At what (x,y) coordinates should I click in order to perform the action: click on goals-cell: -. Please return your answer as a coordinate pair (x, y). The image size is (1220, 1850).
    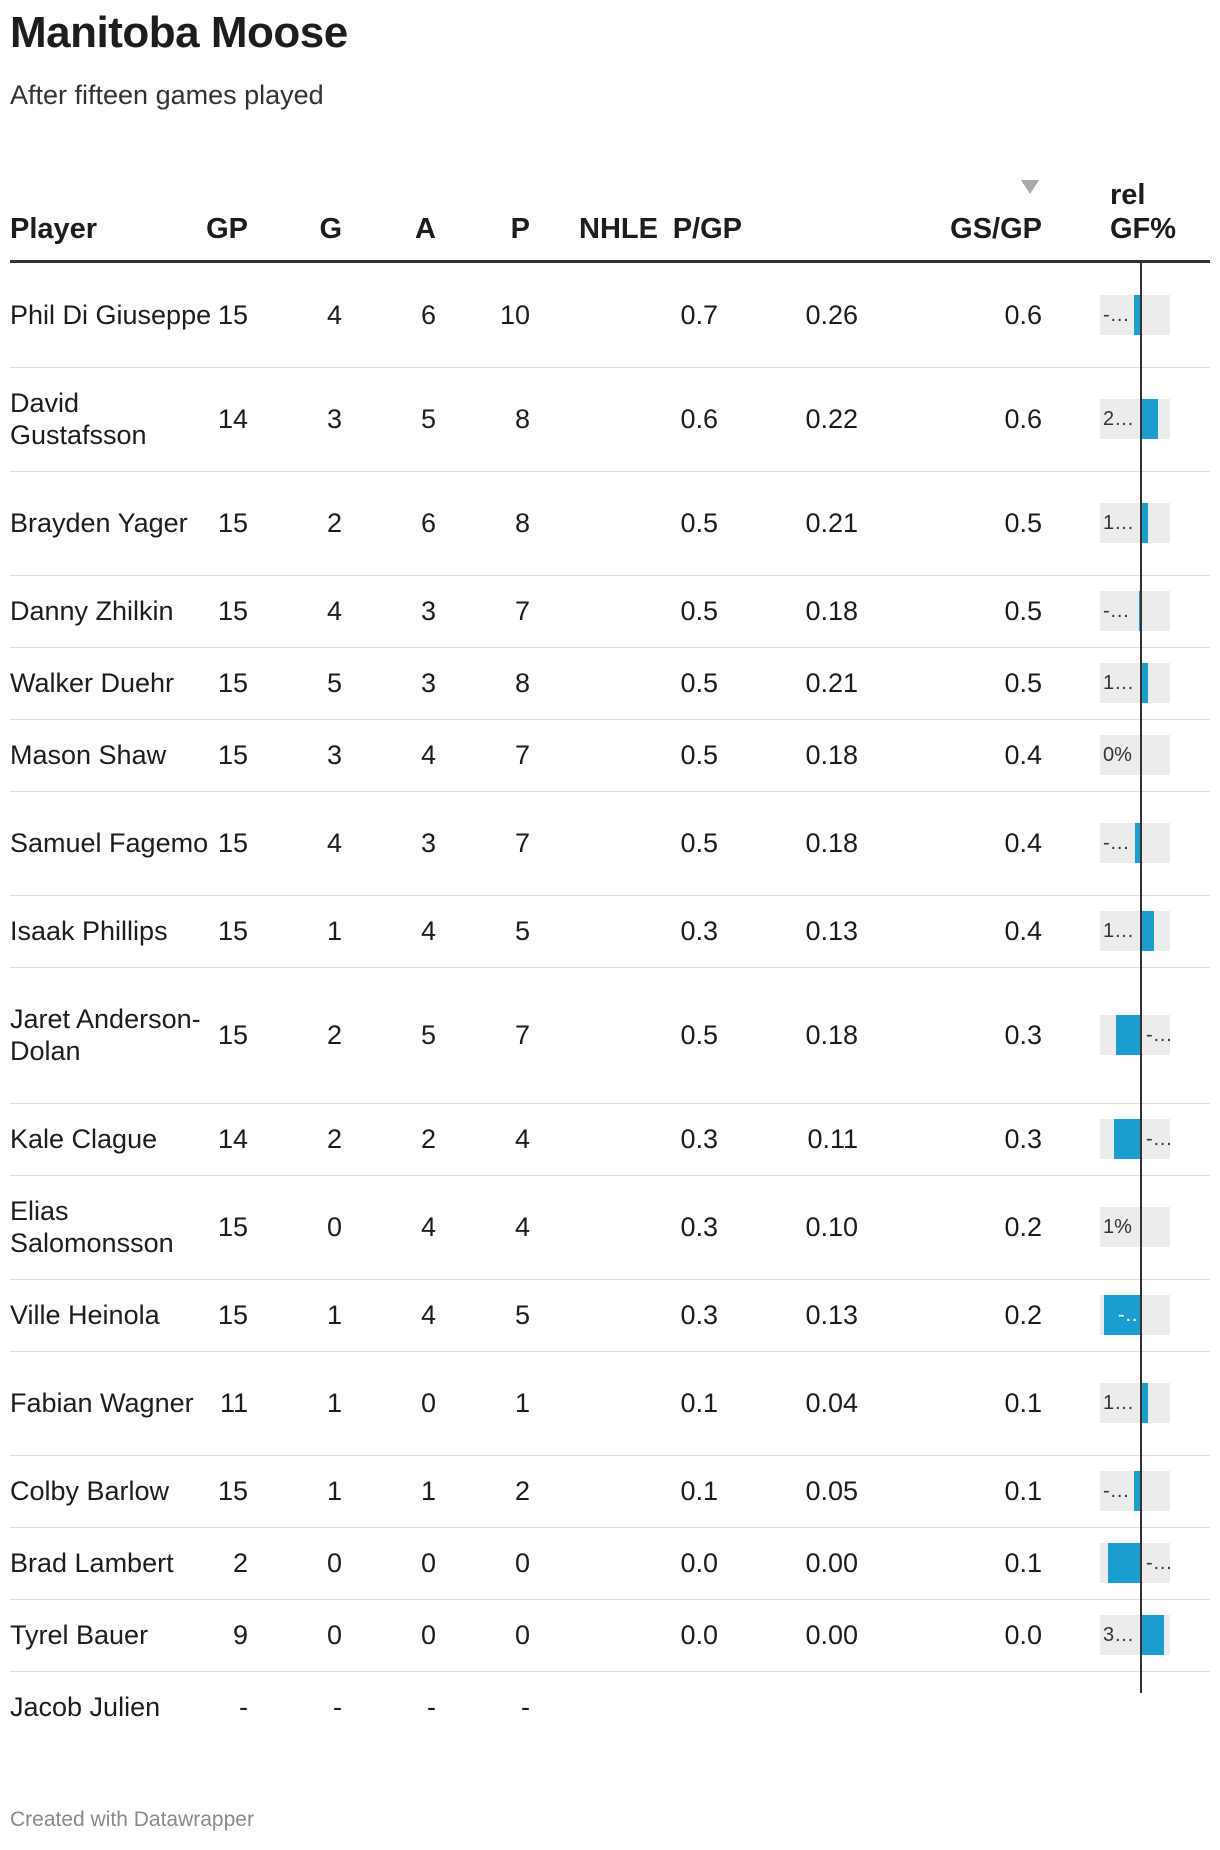
    Looking at the image, I should click on (337, 1706).